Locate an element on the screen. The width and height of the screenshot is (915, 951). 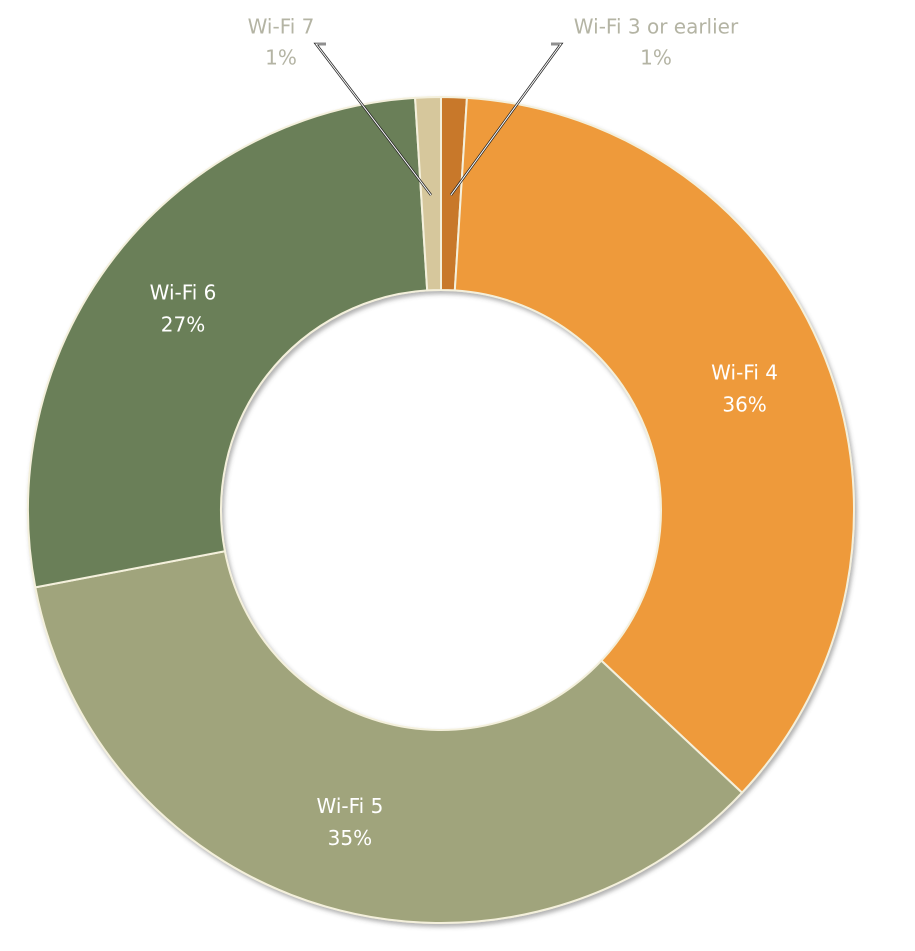
value-label: 36% is located at coordinates (744, 404).